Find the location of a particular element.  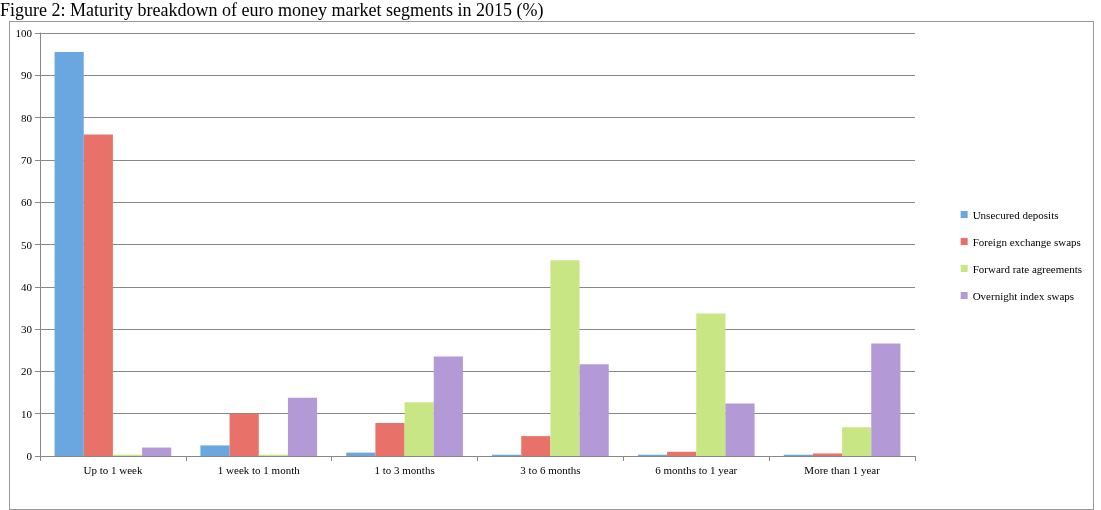

x-tick-label: 1 week to 1 month is located at coordinates (259, 469).